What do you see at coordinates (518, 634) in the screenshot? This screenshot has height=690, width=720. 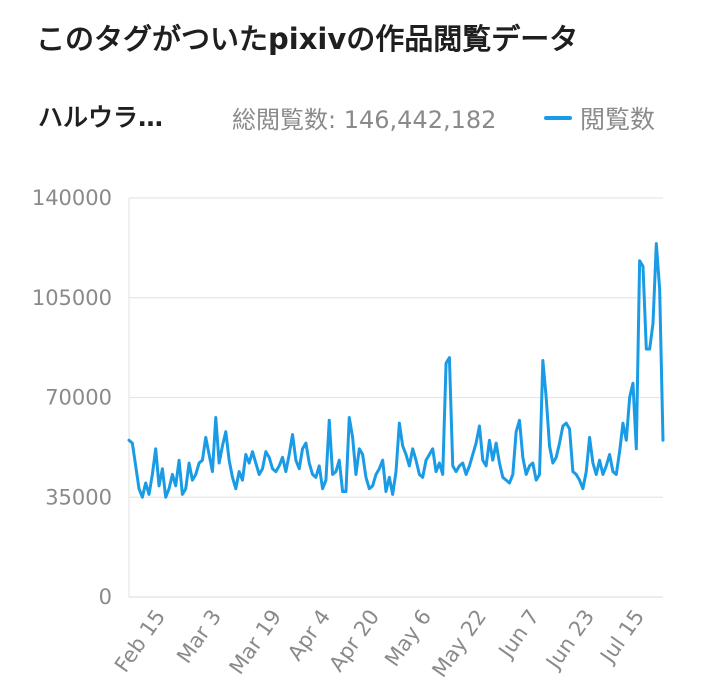 I see `x-tick-label: Jun 7` at bounding box center [518, 634].